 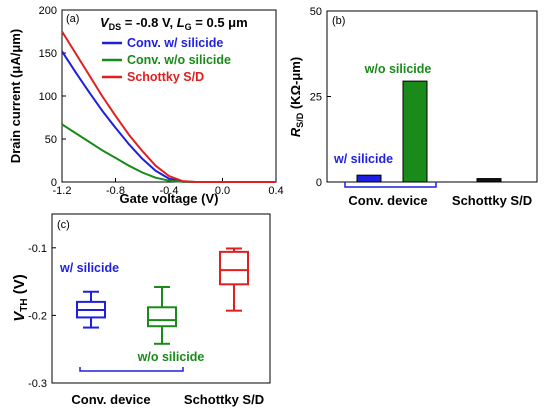 What do you see at coordinates (174, 23) in the screenshot?
I see `panel-a-title: VDS = -0.8 V, LG = 0.5 μm` at bounding box center [174, 23].